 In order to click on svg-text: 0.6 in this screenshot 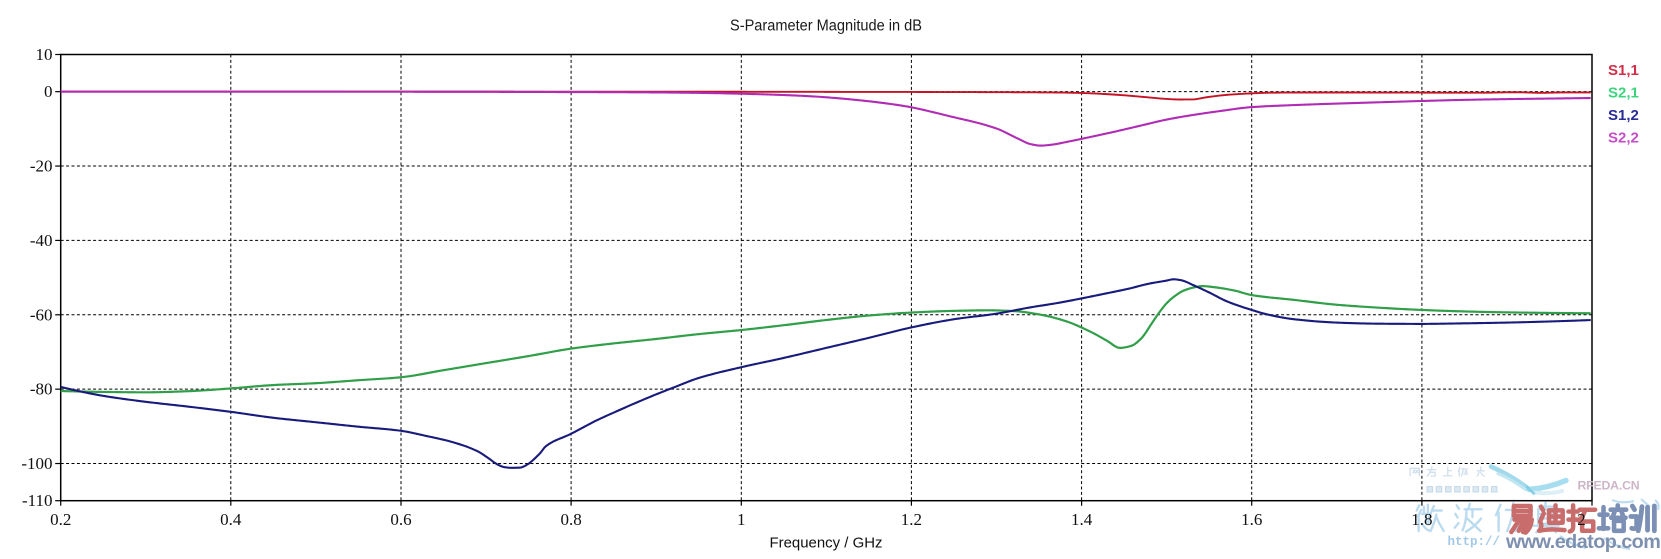, I will do `click(400, 519)`.